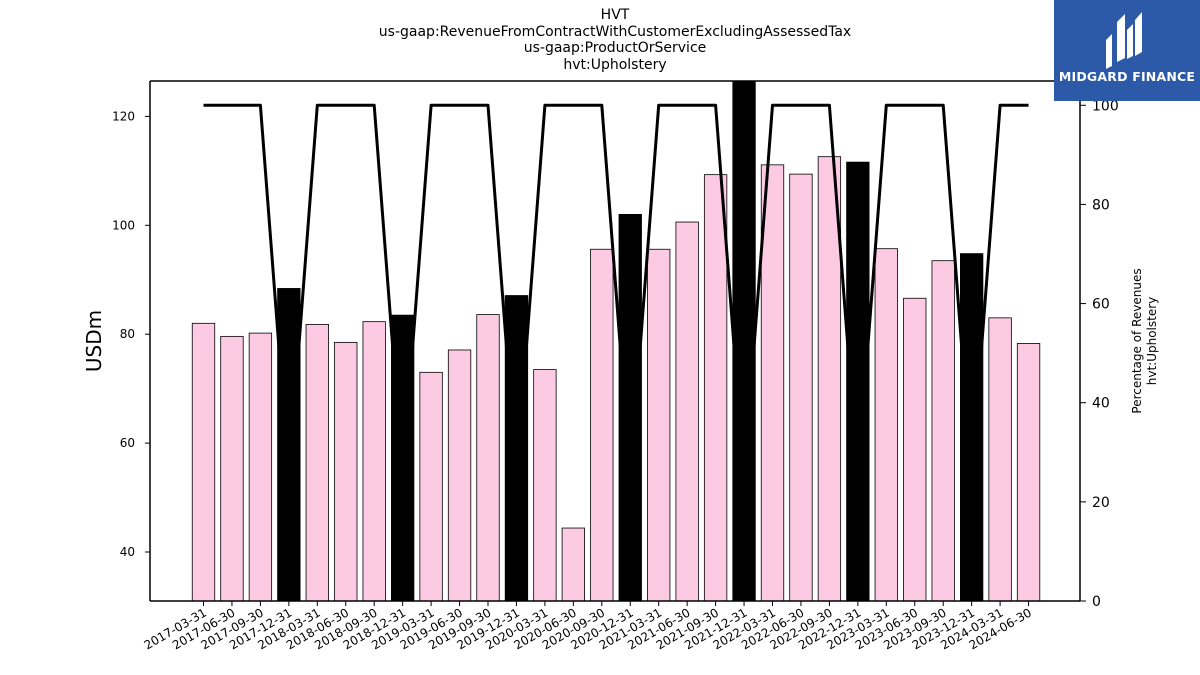 This screenshot has height=675, width=1200. Describe the element at coordinates (1152, 341) in the screenshot. I see `y2-axis-label-line2: hvt:Upholstery` at that location.